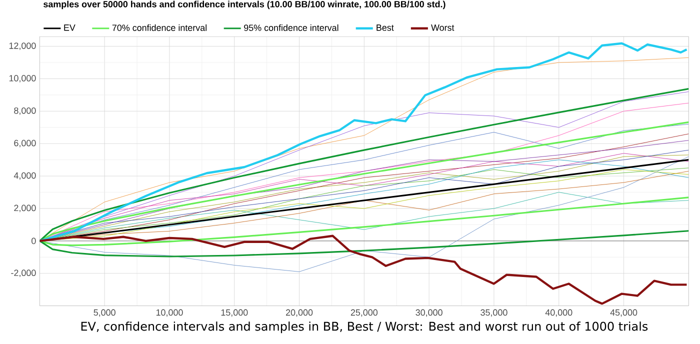 This screenshot has width=700, height=344. What do you see at coordinates (364, 313) in the screenshot?
I see `x-tick-label: 25,000` at bounding box center [364, 313].